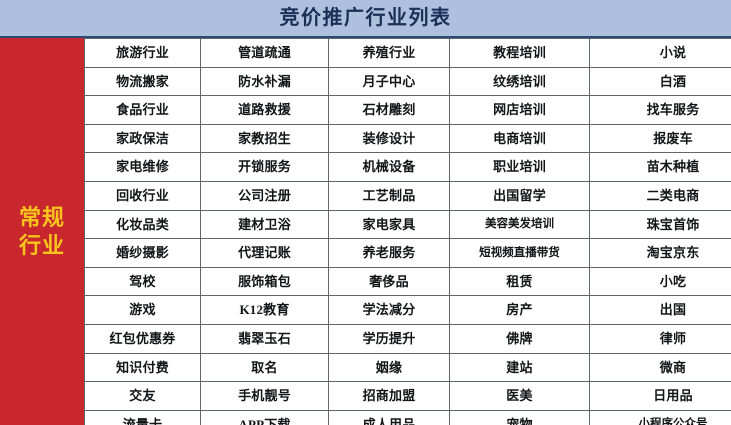 This screenshot has width=731, height=425. Describe the element at coordinates (264, 138) in the screenshot. I see `industry-cell: 家教招生` at that location.